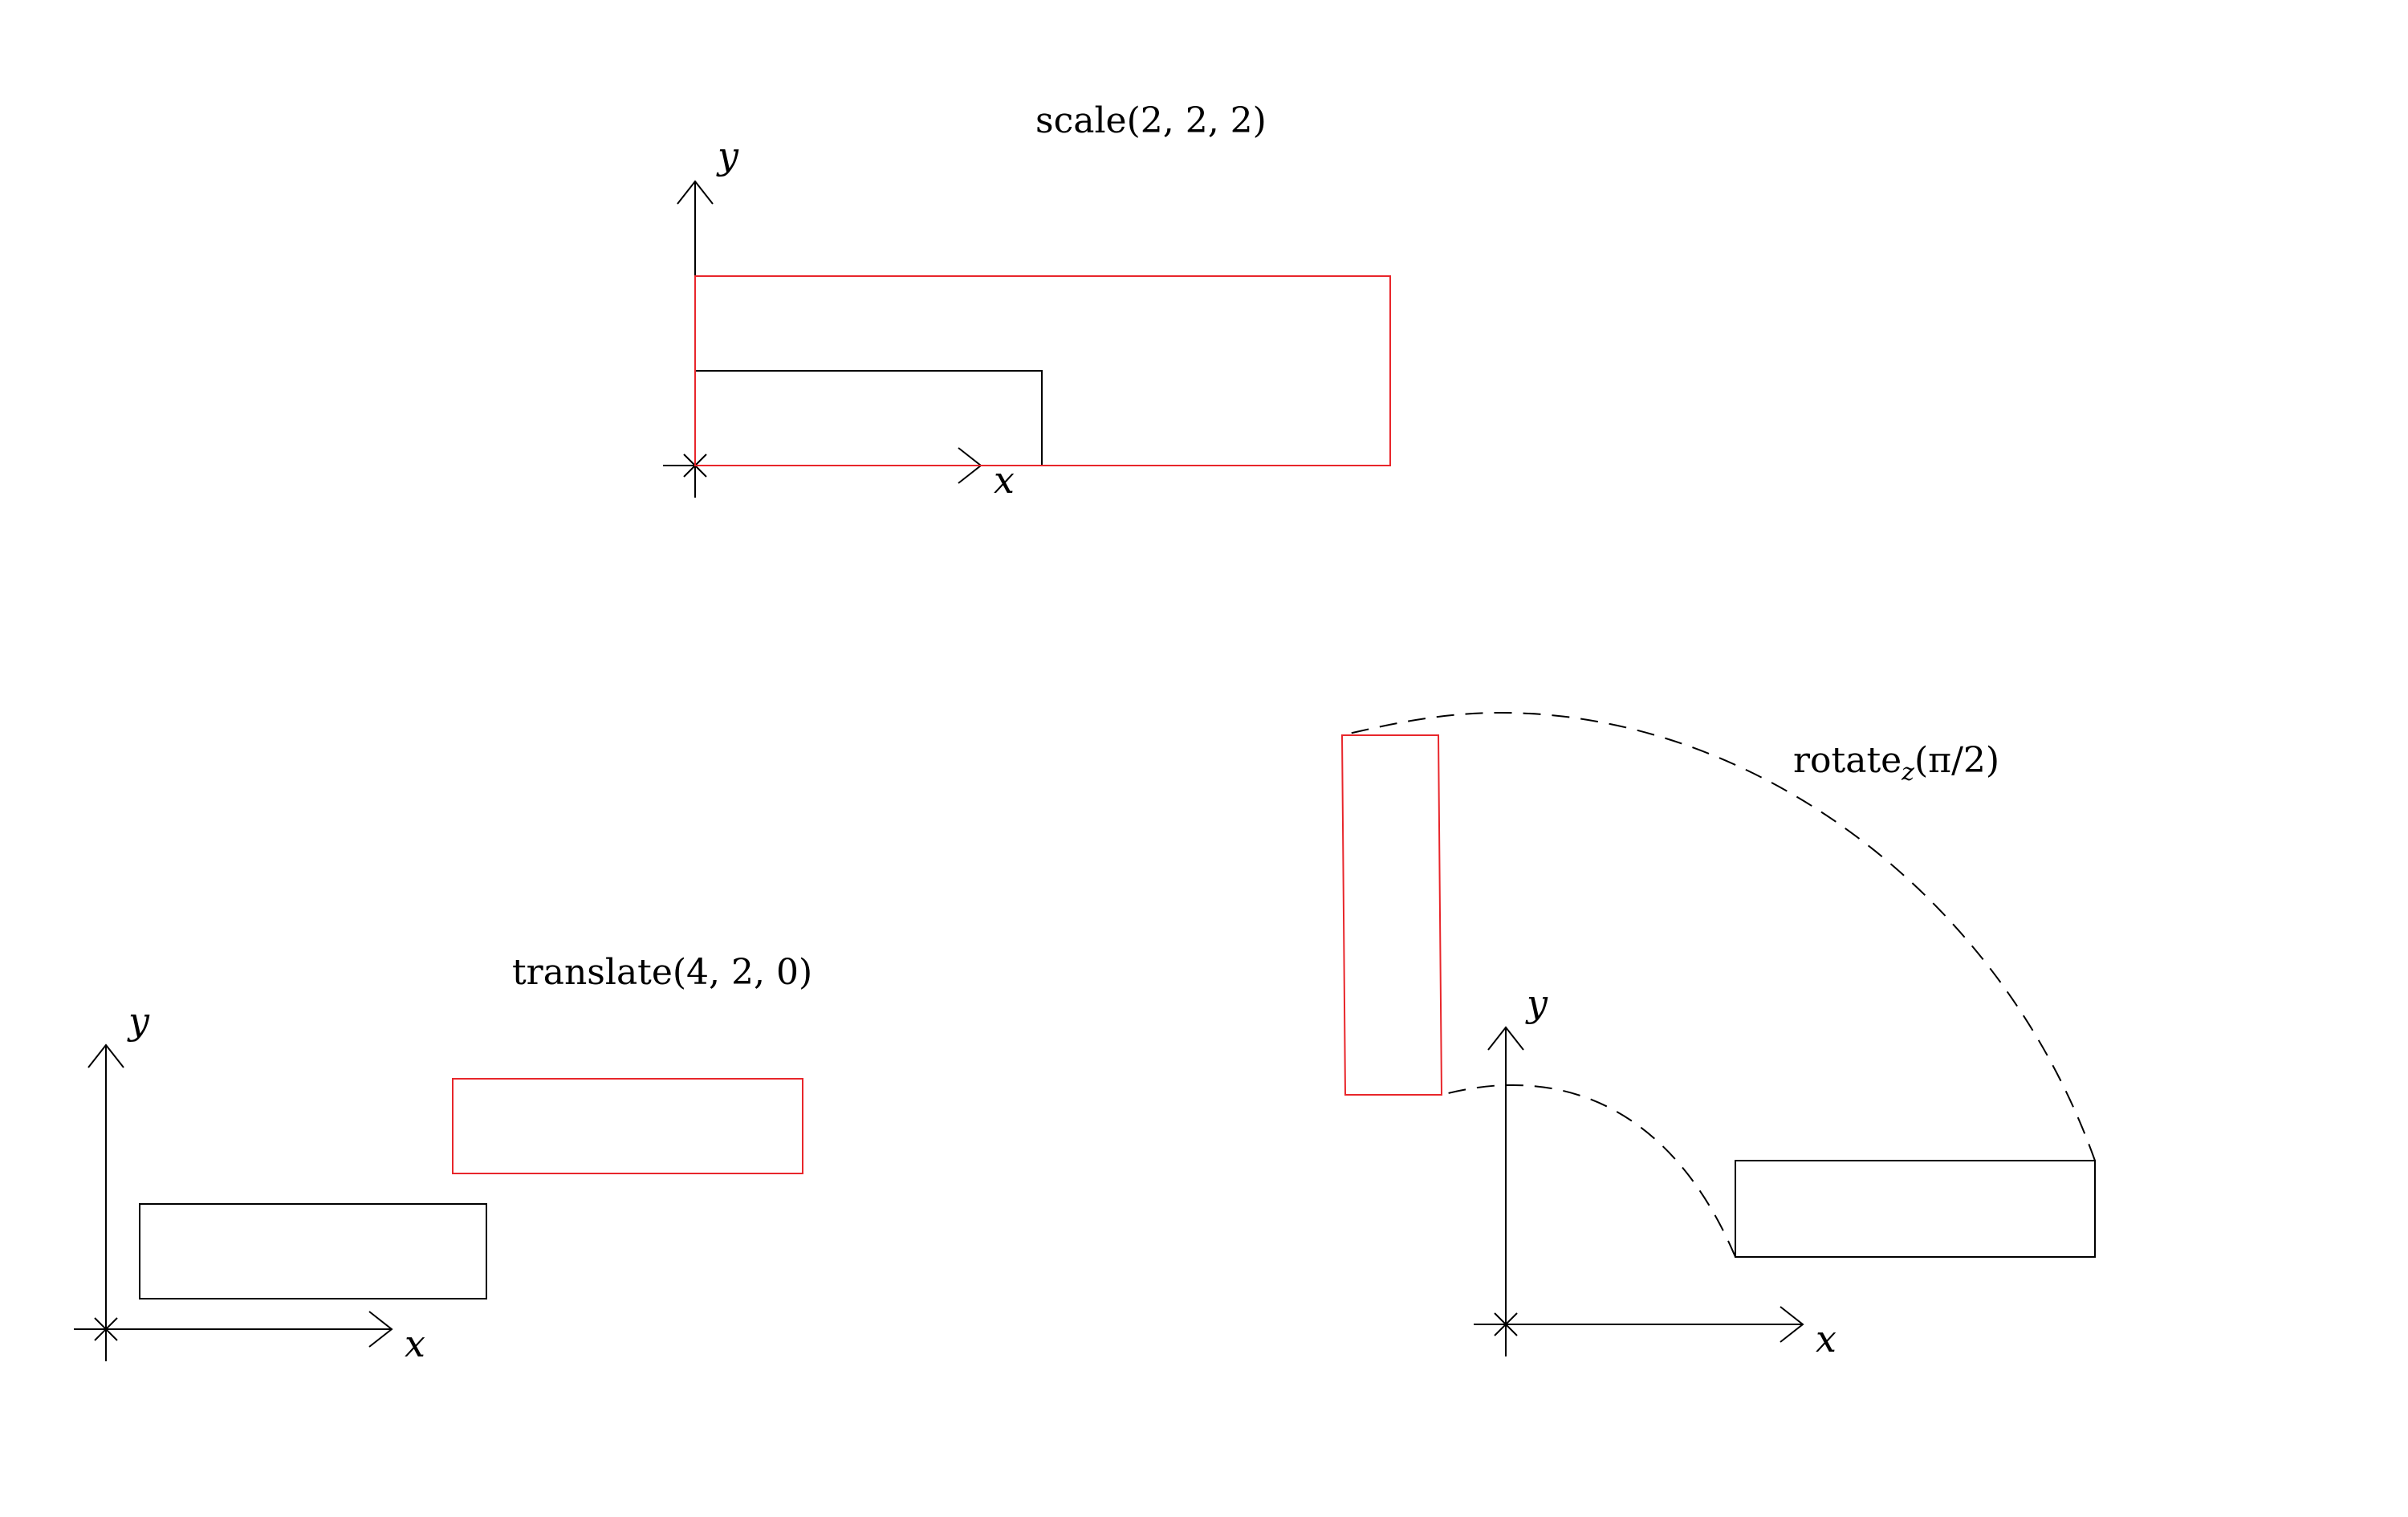  Describe the element at coordinates (1847, 760) in the screenshot. I see `rotate-title-main: rotate` at that location.